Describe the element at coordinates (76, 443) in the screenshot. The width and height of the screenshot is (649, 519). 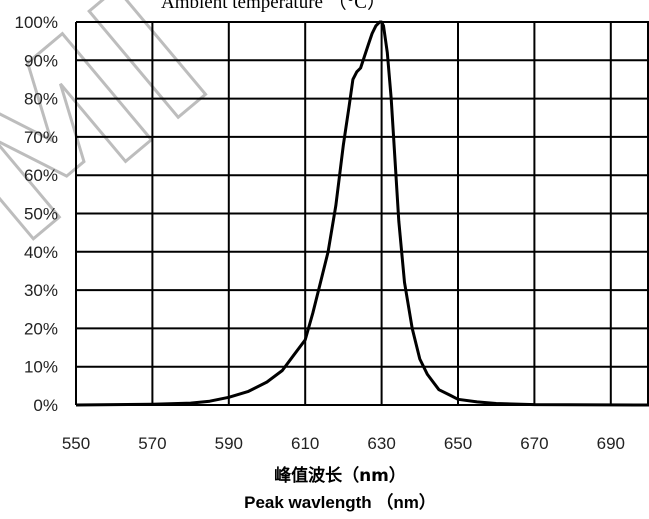
I see `x-tick-label: 550` at that location.